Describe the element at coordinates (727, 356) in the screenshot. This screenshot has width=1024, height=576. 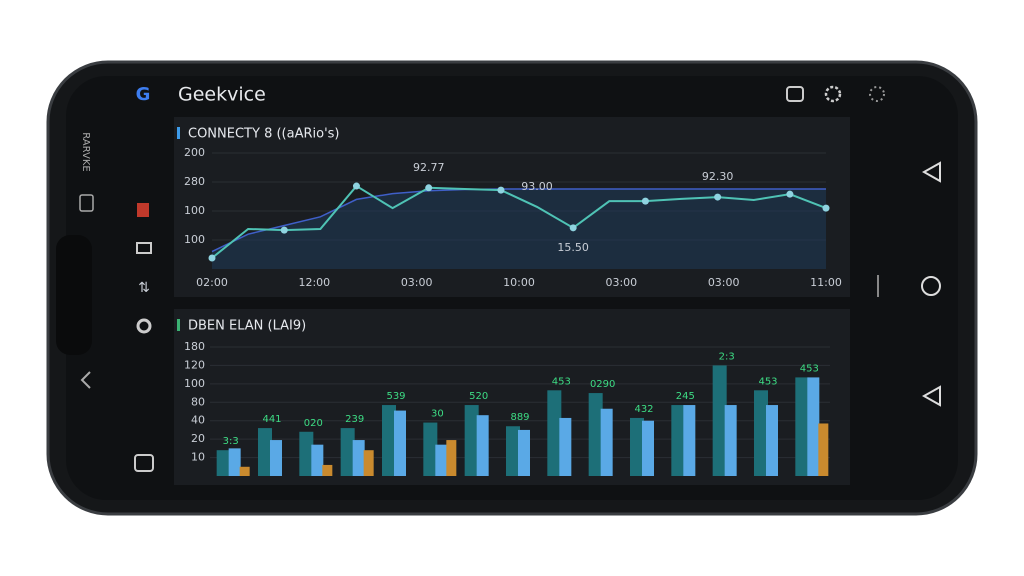
I see `annotation: 2:3` at that location.